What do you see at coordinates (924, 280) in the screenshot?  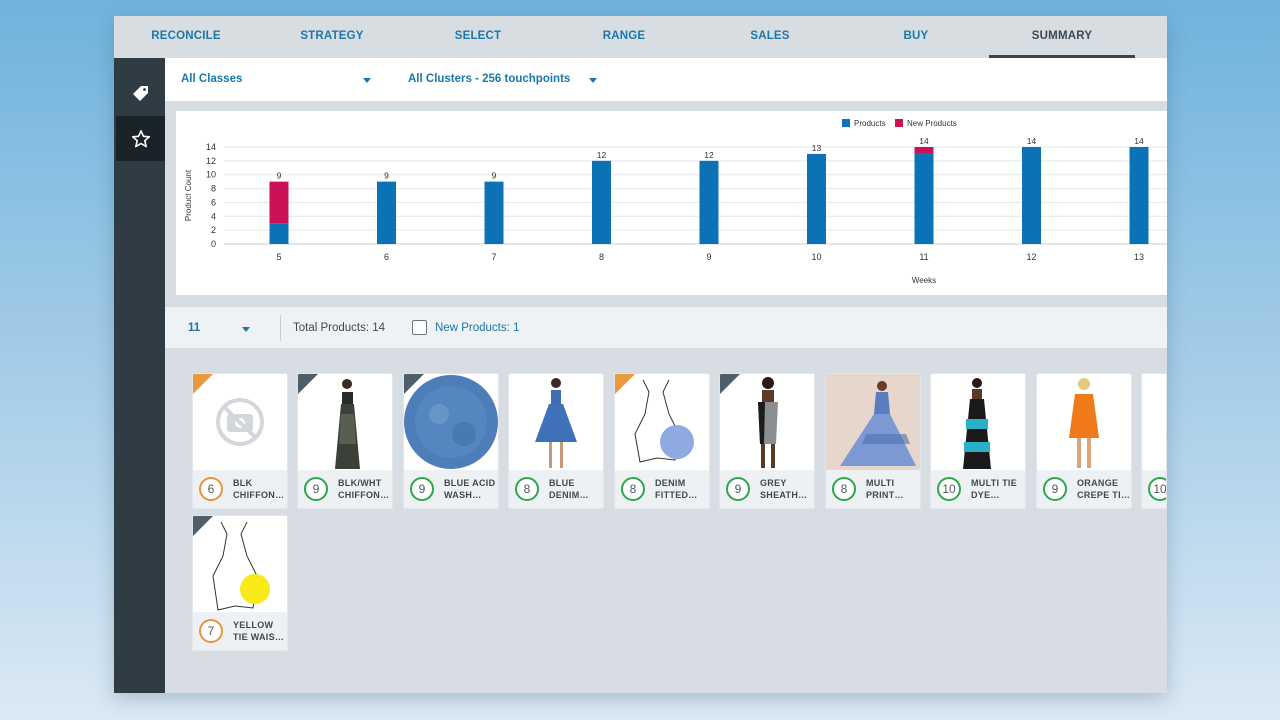 I see `x-axis-label: Weeks` at bounding box center [924, 280].